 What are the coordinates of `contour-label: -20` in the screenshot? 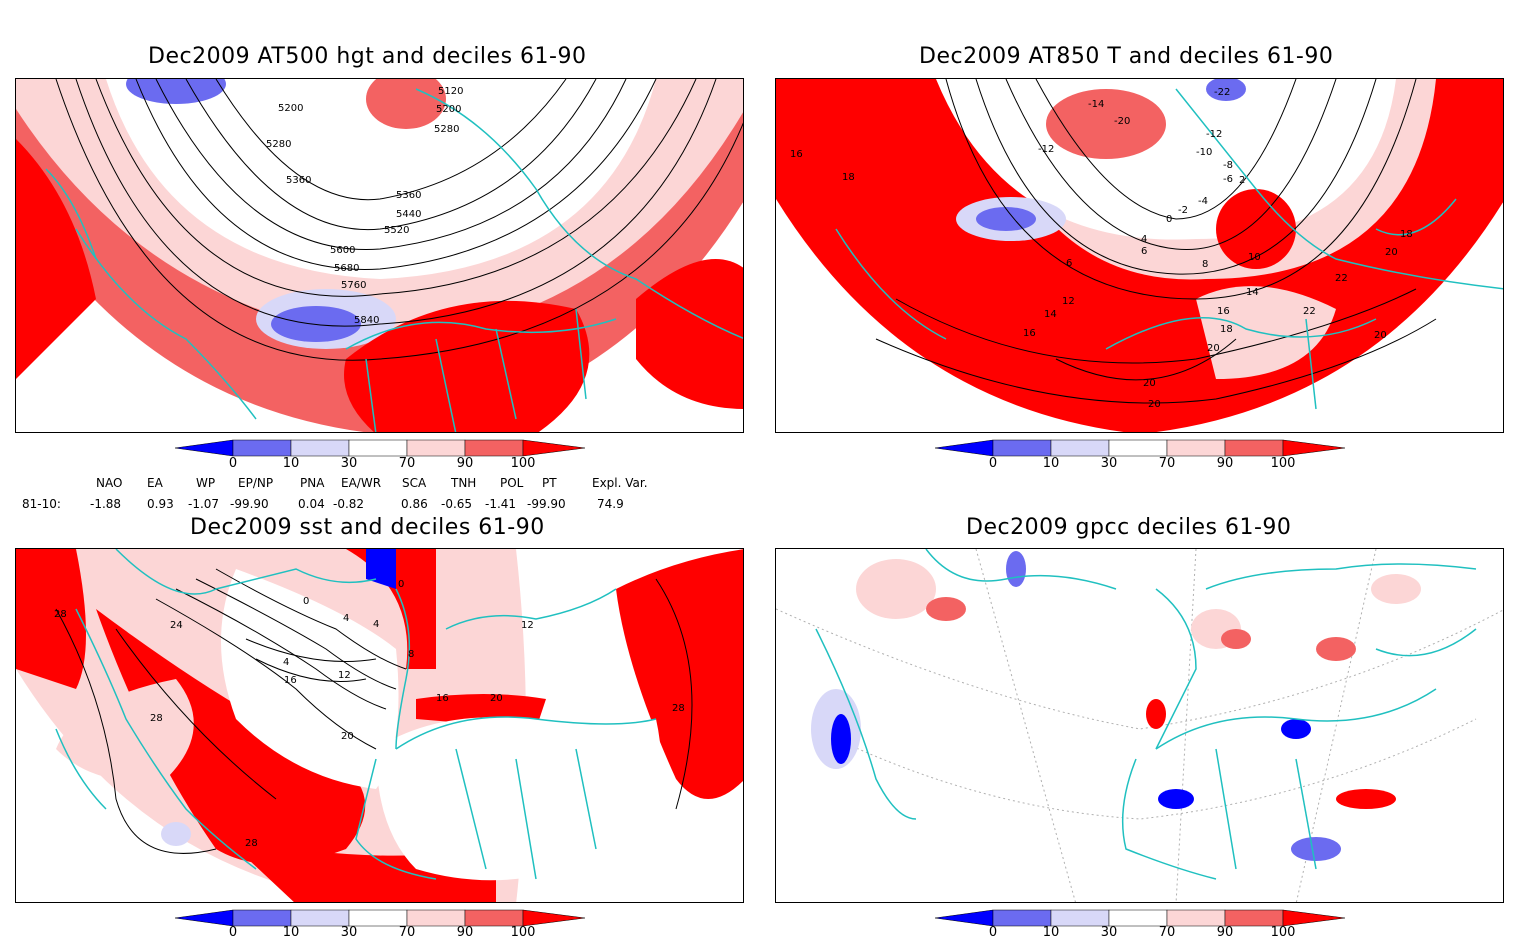 It's located at (1122, 121).